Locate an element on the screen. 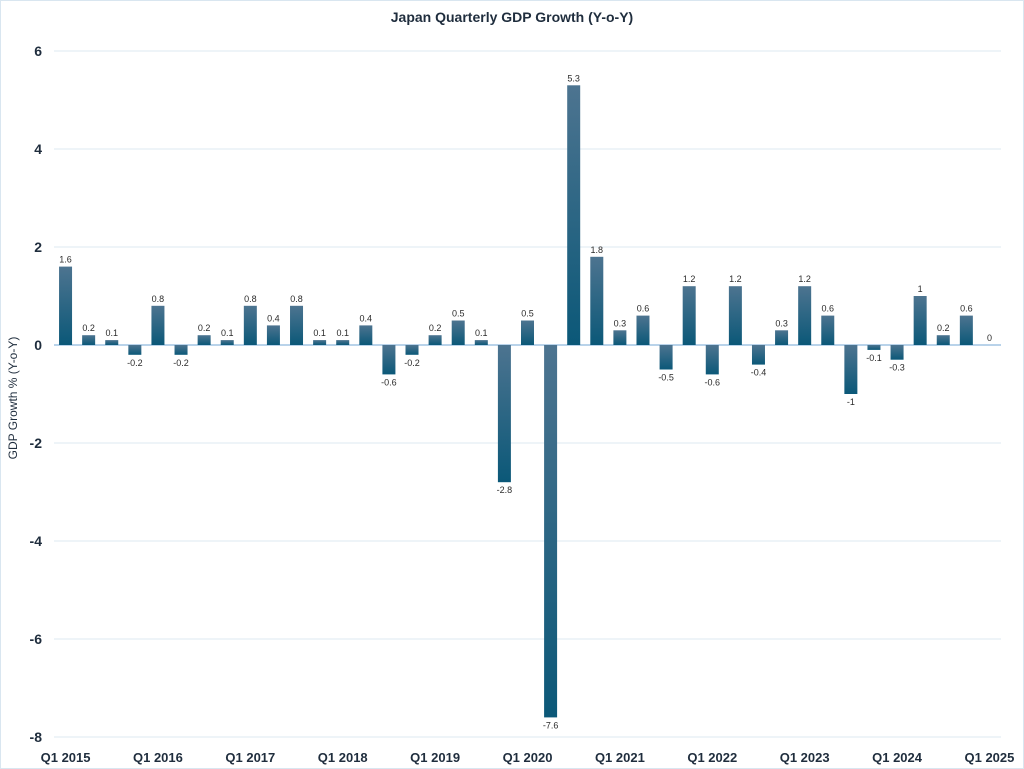  y-tick-label: -6 is located at coordinates (36, 639).